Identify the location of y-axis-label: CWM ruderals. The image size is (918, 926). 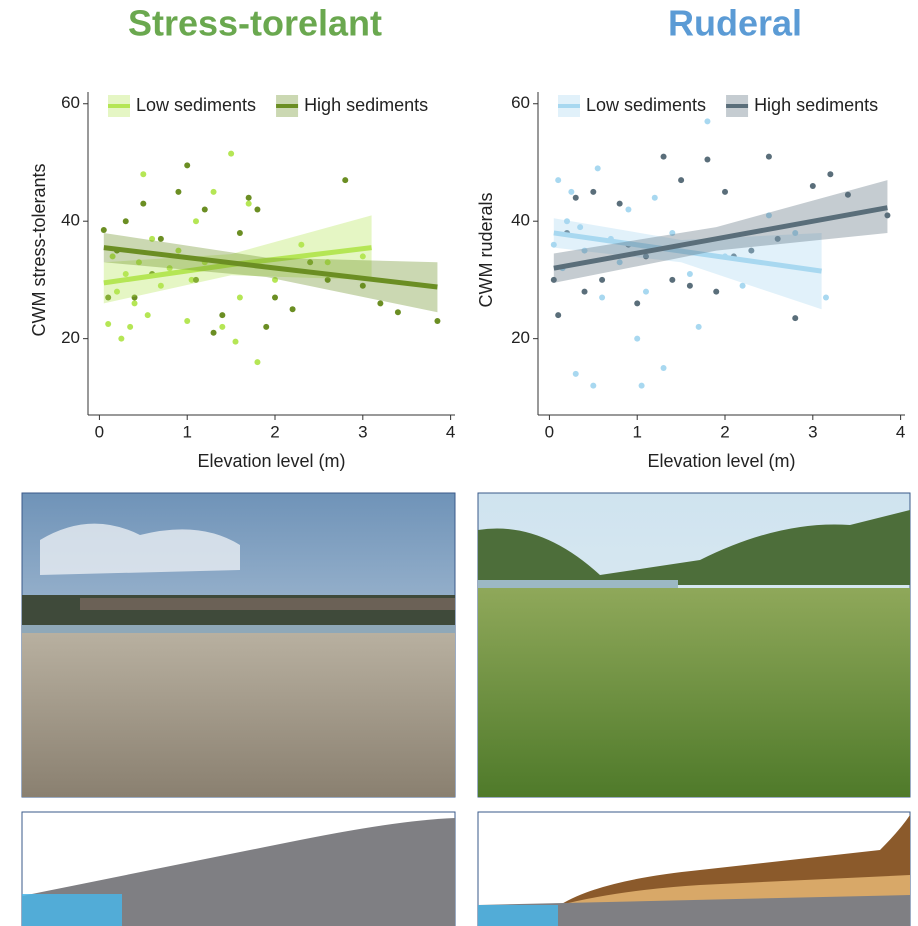
(486, 249).